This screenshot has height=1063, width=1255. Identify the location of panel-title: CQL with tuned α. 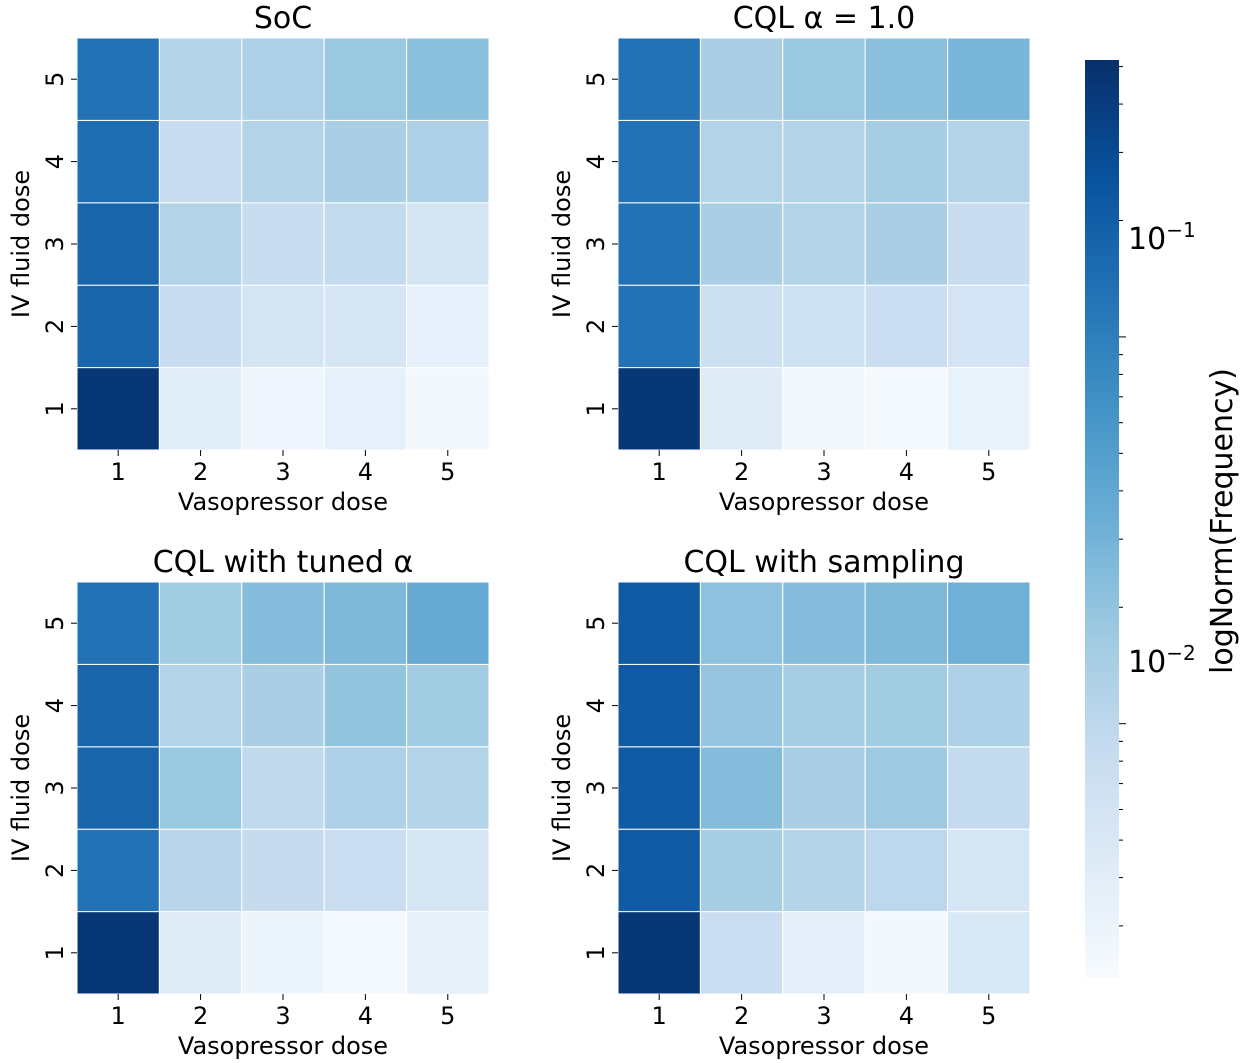
(283, 562).